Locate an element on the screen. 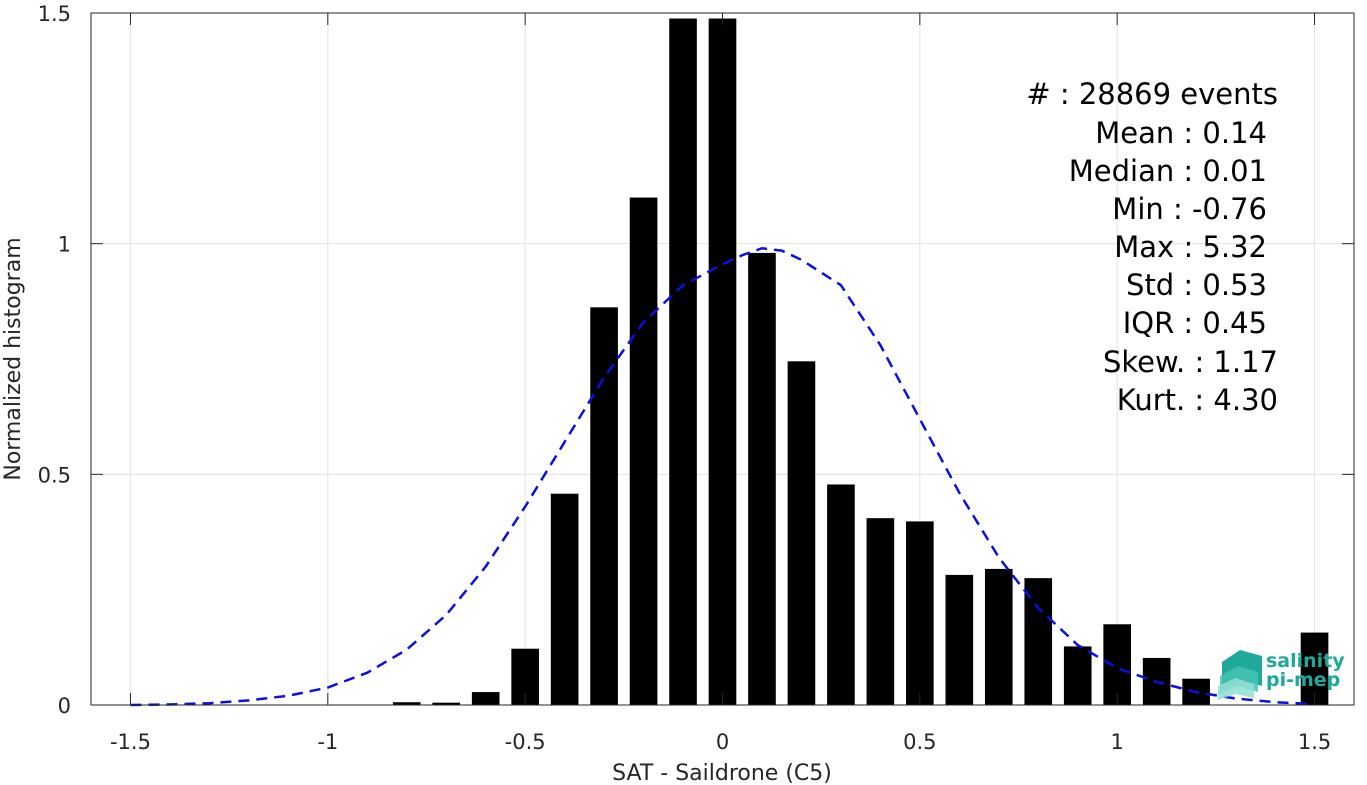 The height and width of the screenshot is (785, 1367). x-axis-label: SAT - Saildrone (C5) is located at coordinates (722, 773).